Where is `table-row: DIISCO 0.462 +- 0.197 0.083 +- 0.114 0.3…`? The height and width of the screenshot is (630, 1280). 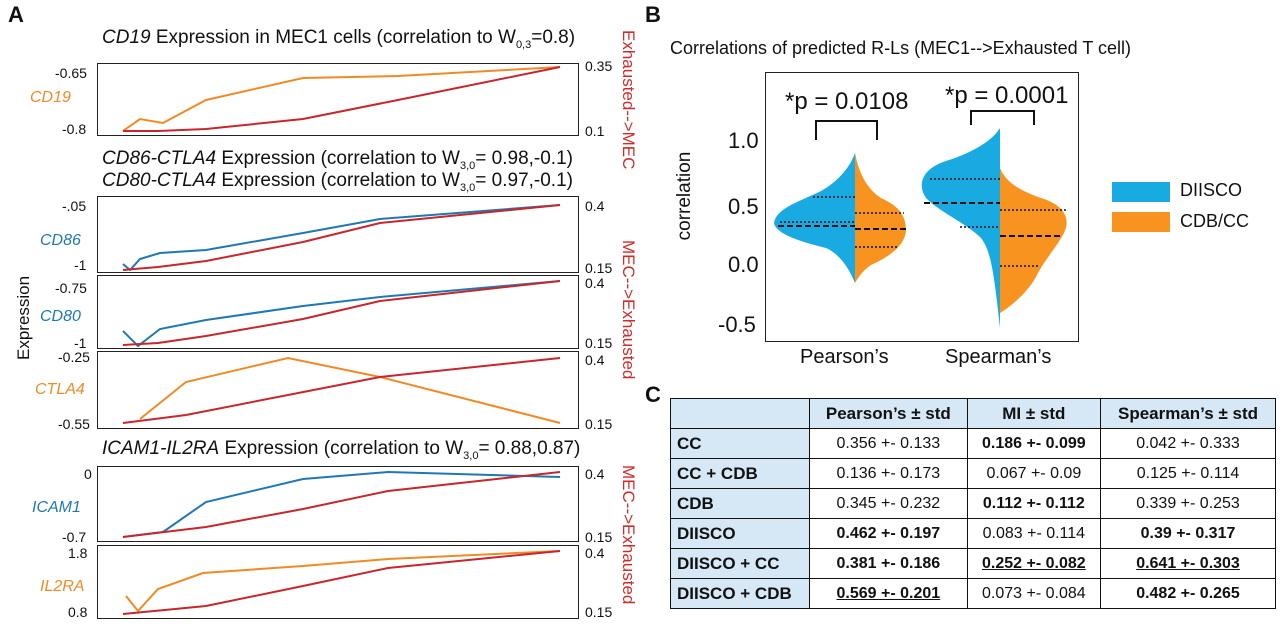 table-row: DIISCO 0.462 +- 0.197 0.083 +- 0.114 0.3… is located at coordinates (973, 533).